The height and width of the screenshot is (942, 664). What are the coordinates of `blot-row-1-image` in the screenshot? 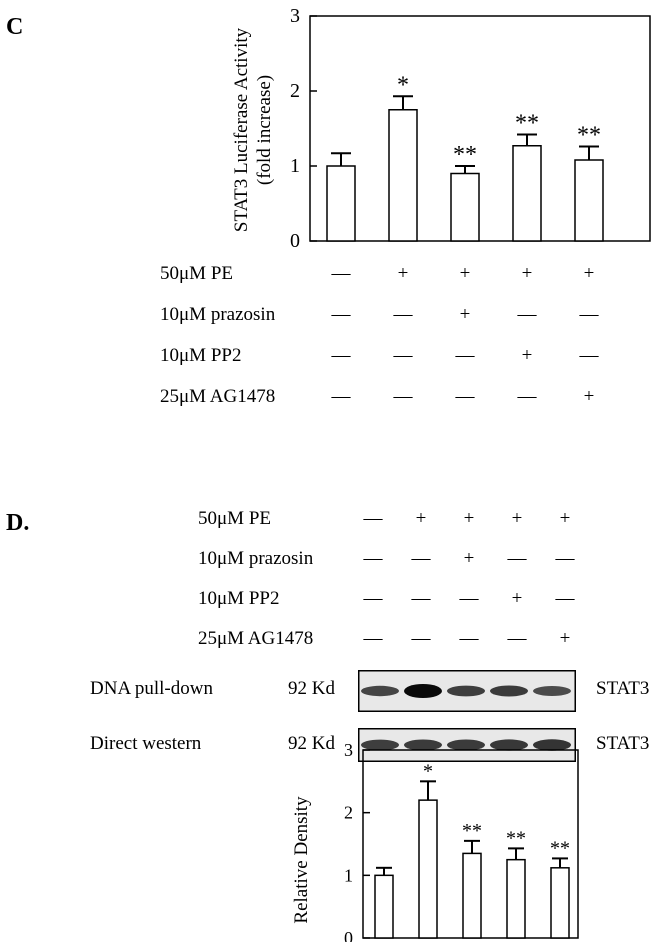 It's located at (467, 691).